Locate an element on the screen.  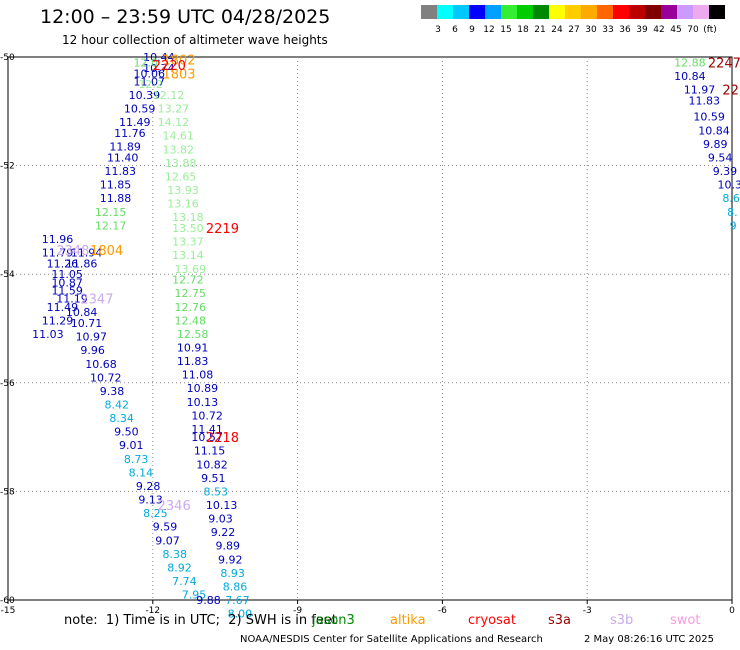
swh-data-label: 11.29 is located at coordinates (58, 320).